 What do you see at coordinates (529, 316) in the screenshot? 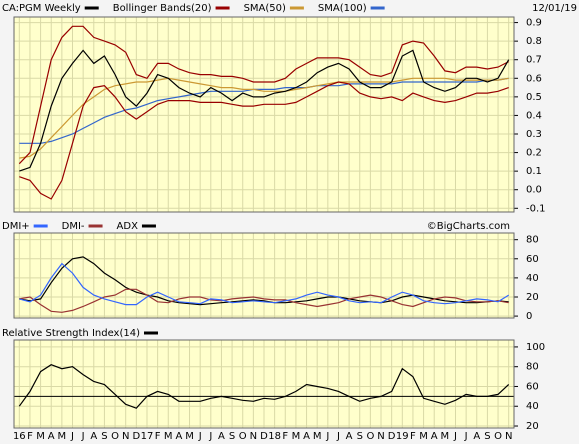
I see `y-tick-label: 0` at bounding box center [529, 316].